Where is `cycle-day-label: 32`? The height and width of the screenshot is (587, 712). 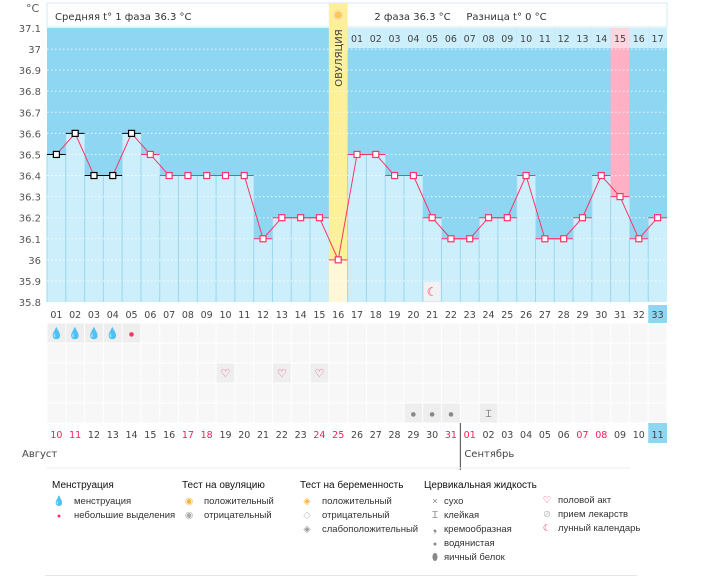
cycle-day-label: 32 is located at coordinates (639, 315).